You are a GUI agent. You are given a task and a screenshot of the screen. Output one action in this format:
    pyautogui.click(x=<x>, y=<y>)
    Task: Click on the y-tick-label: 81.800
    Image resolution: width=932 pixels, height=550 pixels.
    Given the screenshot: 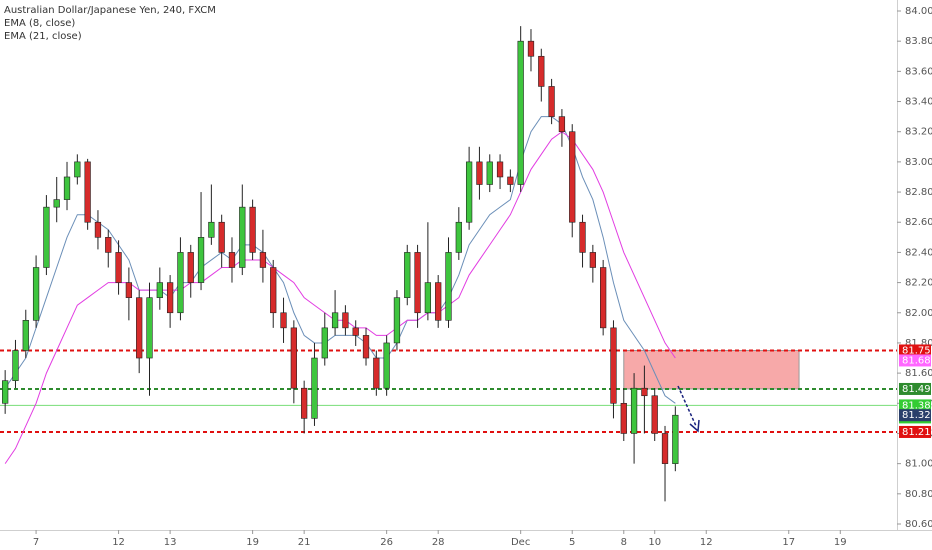 What is the action you would take?
    pyautogui.click(x=918, y=343)
    